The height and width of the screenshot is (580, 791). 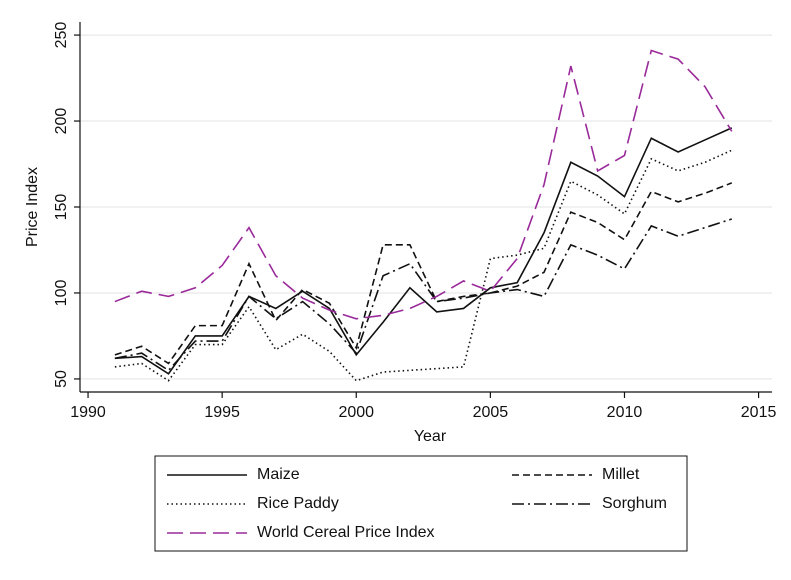 What do you see at coordinates (430, 436) in the screenshot?
I see `x-axis-label: Year` at bounding box center [430, 436].